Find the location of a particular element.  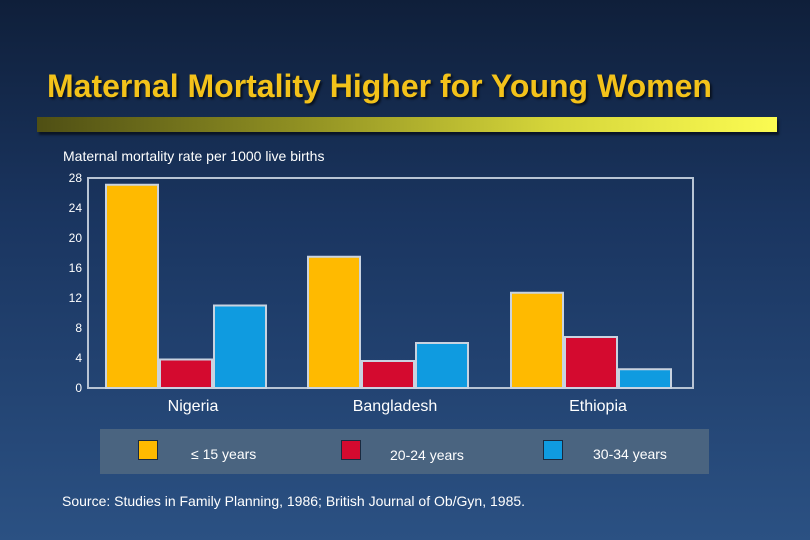

legend-label-20-24: 20-24 years is located at coordinates (427, 455).